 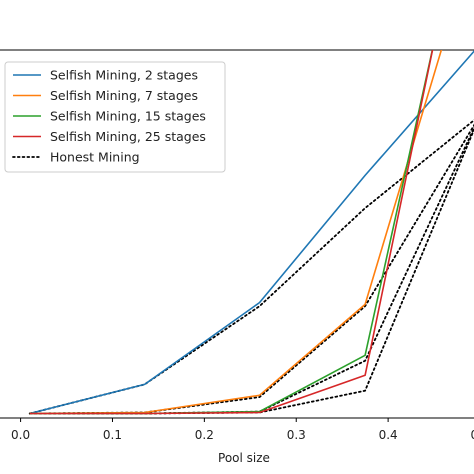 What do you see at coordinates (95, 157) in the screenshot?
I see `legend-label: Honest Mining` at bounding box center [95, 157].